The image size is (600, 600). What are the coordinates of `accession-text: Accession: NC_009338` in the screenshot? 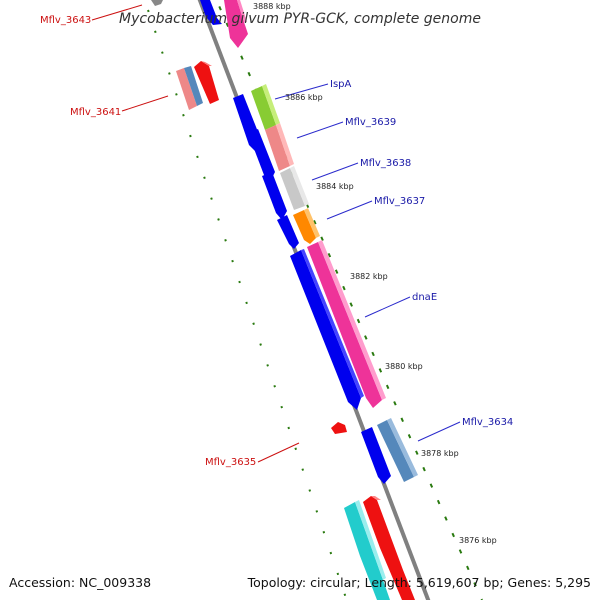 It's located at (80, 582).